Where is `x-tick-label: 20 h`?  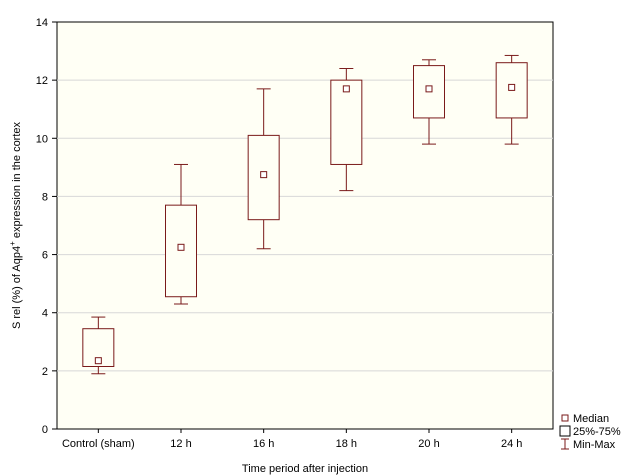
x-tick-label: 20 h is located at coordinates (428, 444).